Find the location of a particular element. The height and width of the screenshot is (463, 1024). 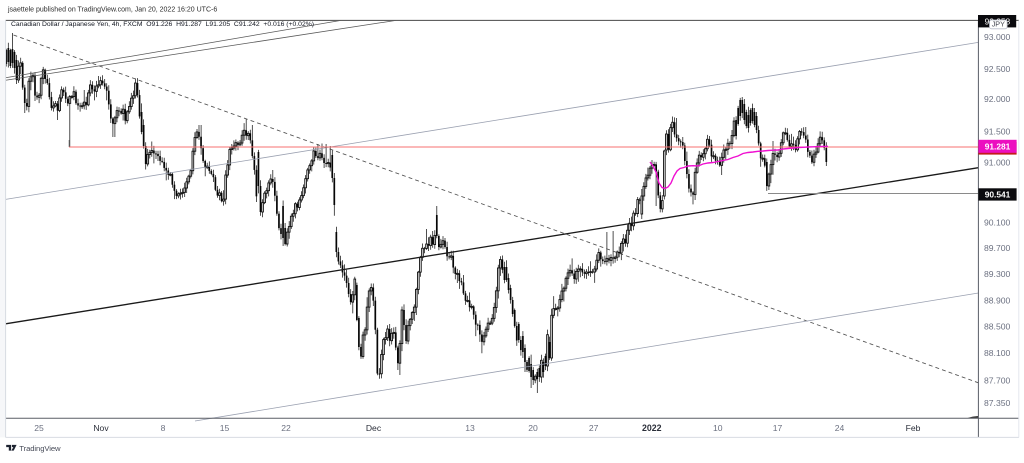

svg-text: 88.500 is located at coordinates (997, 327).